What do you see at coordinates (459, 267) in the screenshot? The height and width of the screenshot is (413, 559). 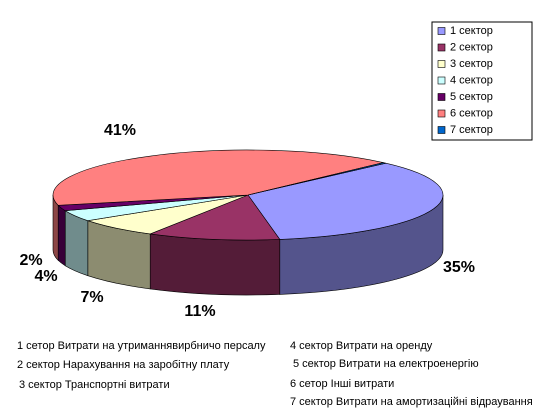 I see `value-label: 35%` at bounding box center [459, 267].